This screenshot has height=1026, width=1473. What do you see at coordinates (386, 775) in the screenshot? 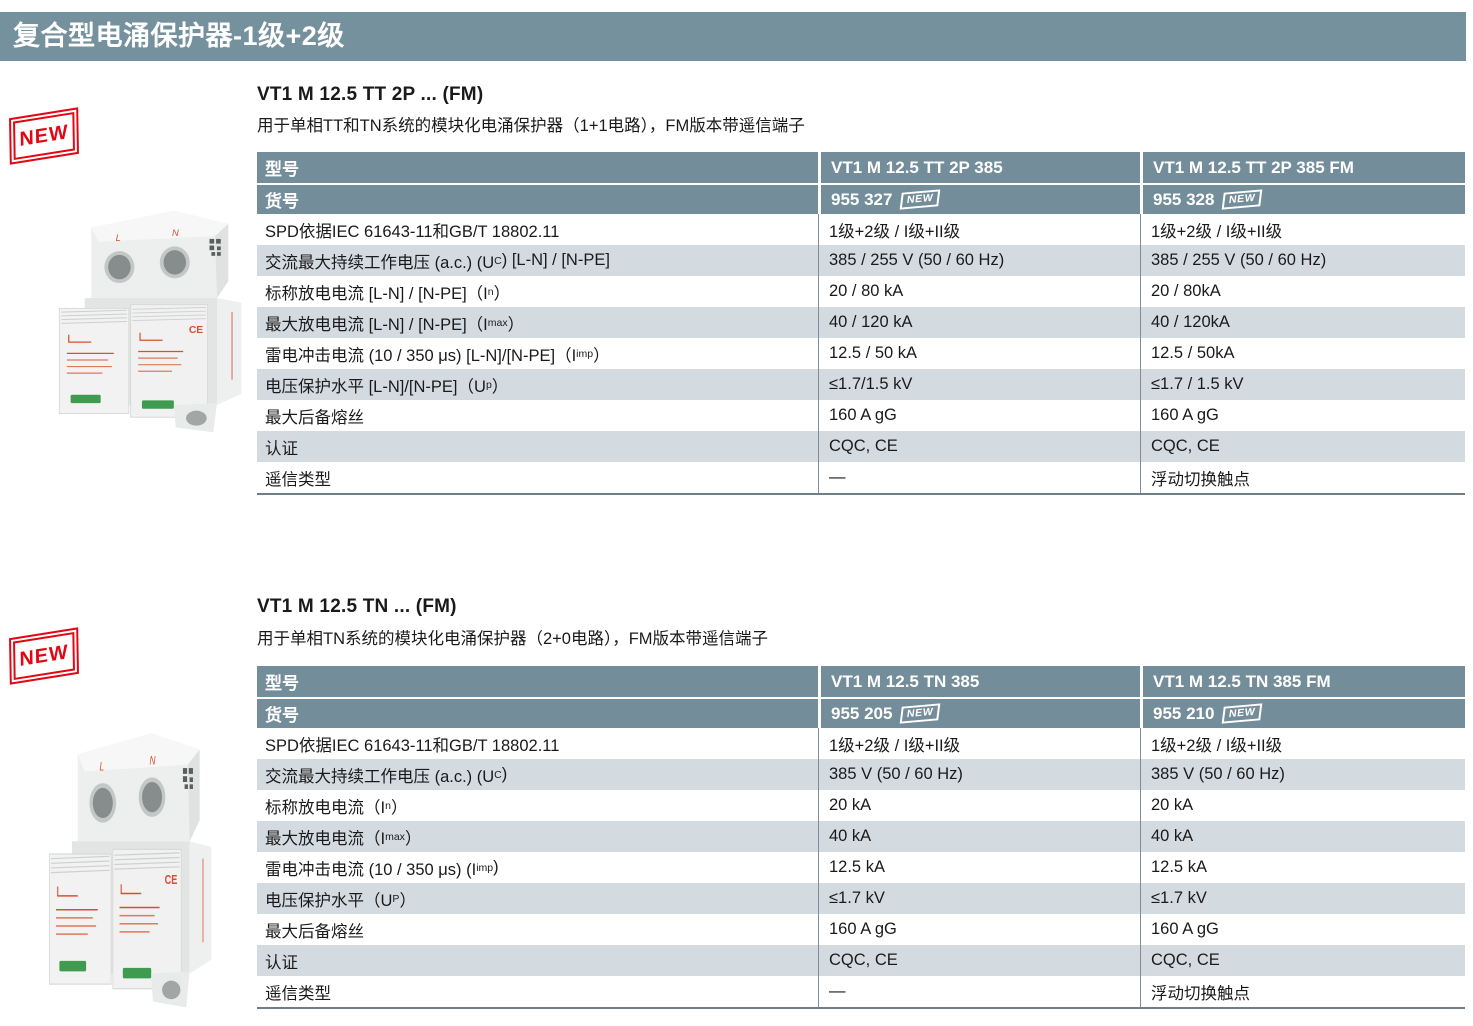
I see `spec-label: 交流最大持续工作电压 (a.c.) (U C)` at bounding box center [386, 775].